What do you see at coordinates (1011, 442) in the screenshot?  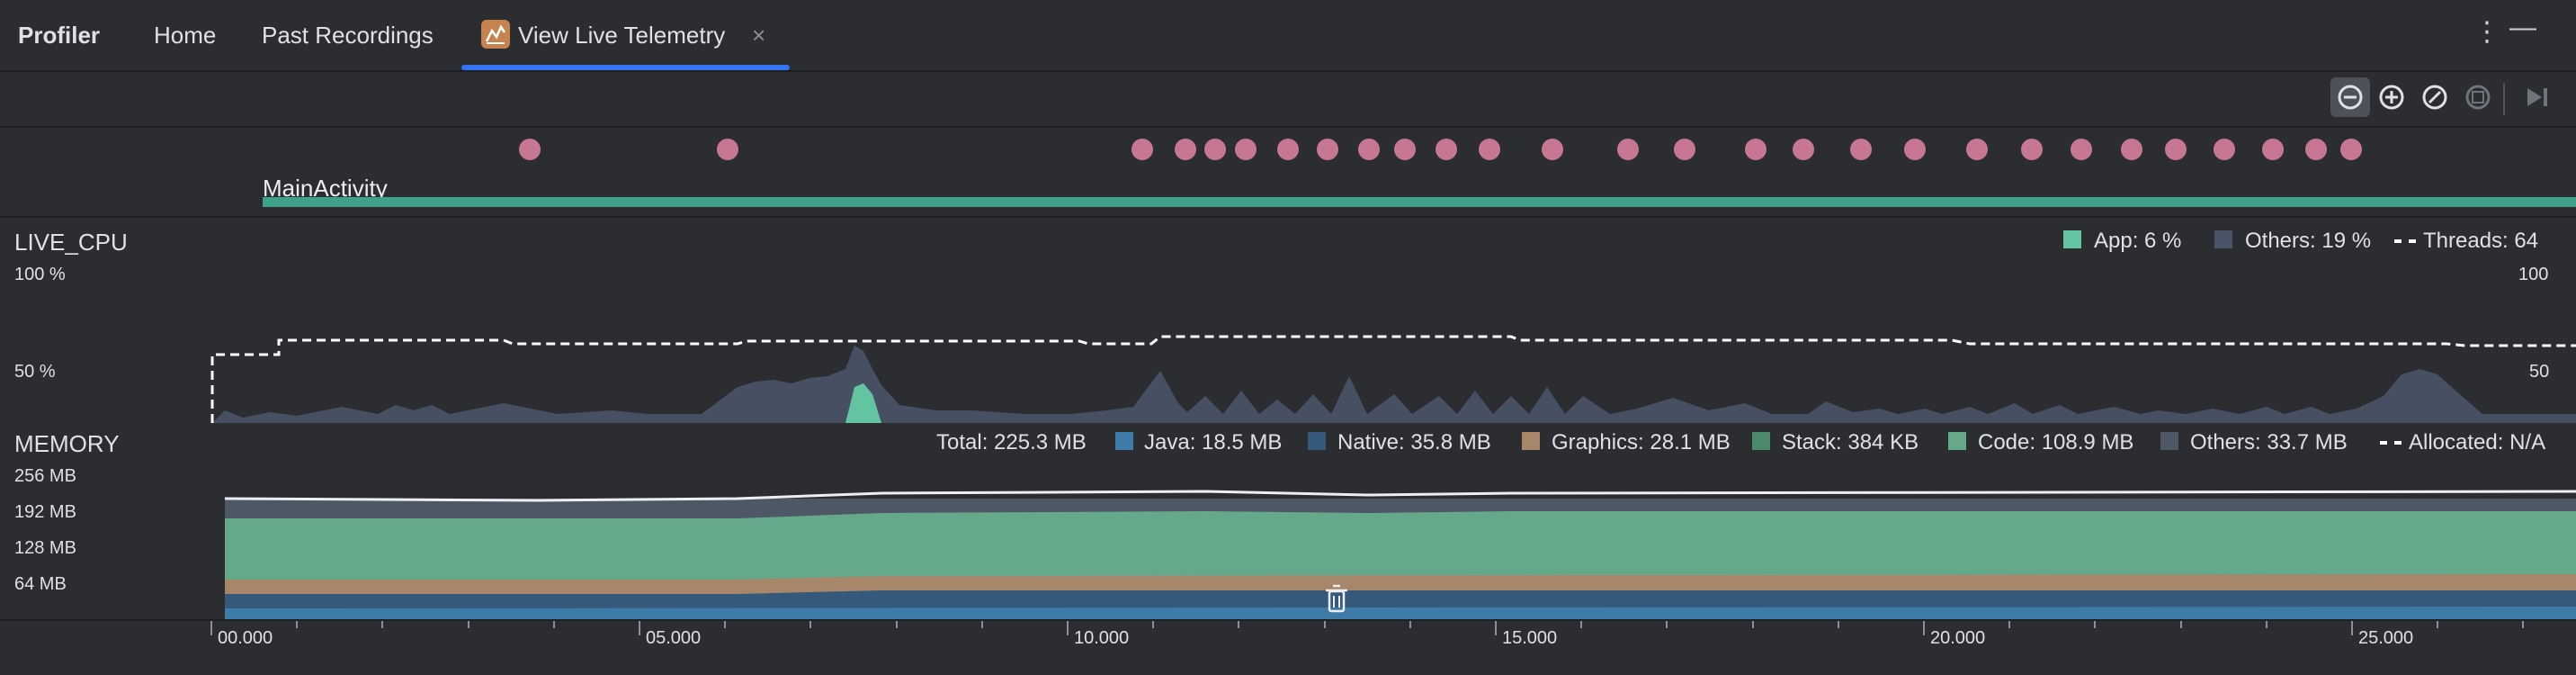 I see `memory-total-legend: Total: 225.3 MB` at bounding box center [1011, 442].